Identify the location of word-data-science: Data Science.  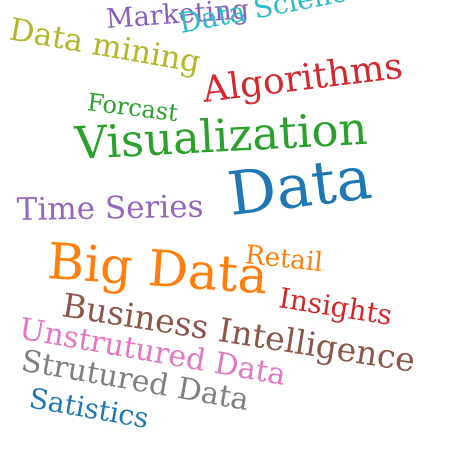
(271, 20).